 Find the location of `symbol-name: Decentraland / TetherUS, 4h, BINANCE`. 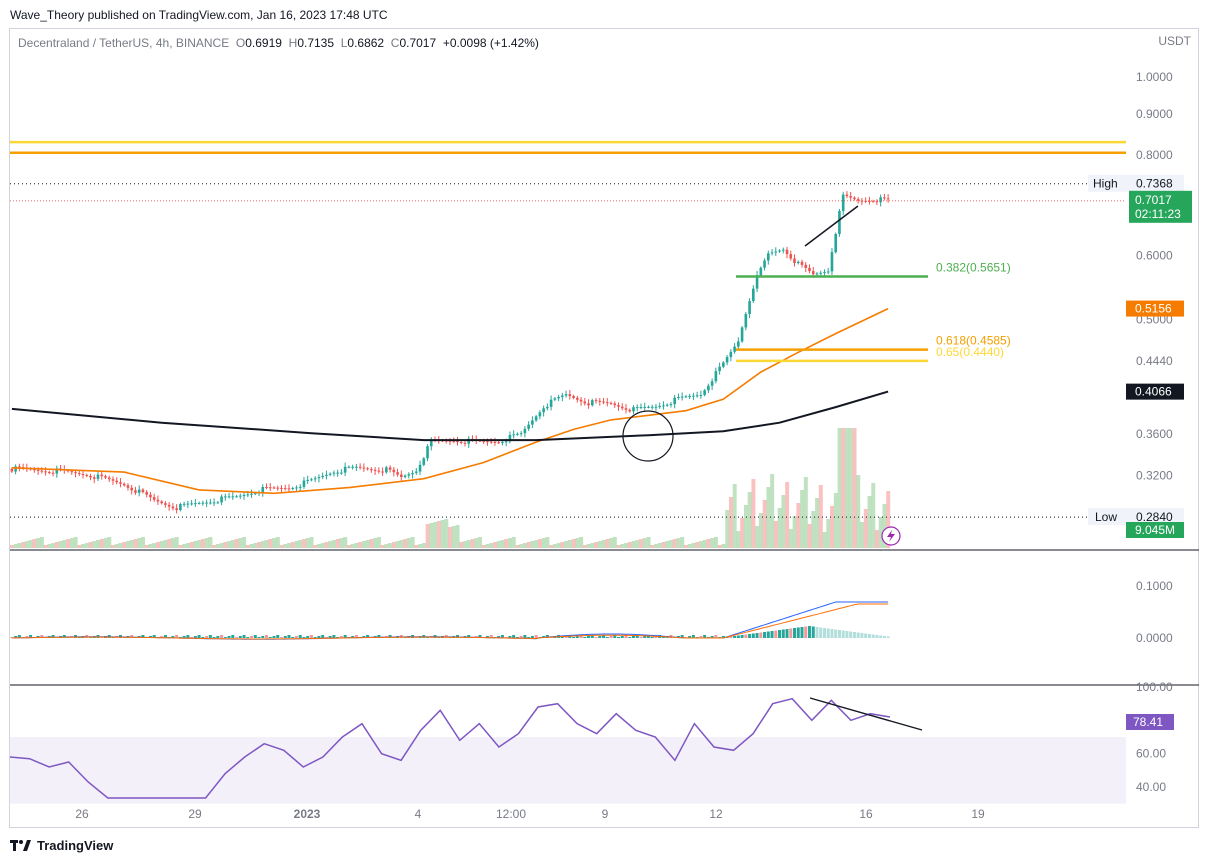

symbol-name: Decentraland / TetherUS, 4h, BINANCE is located at coordinates (124, 43).